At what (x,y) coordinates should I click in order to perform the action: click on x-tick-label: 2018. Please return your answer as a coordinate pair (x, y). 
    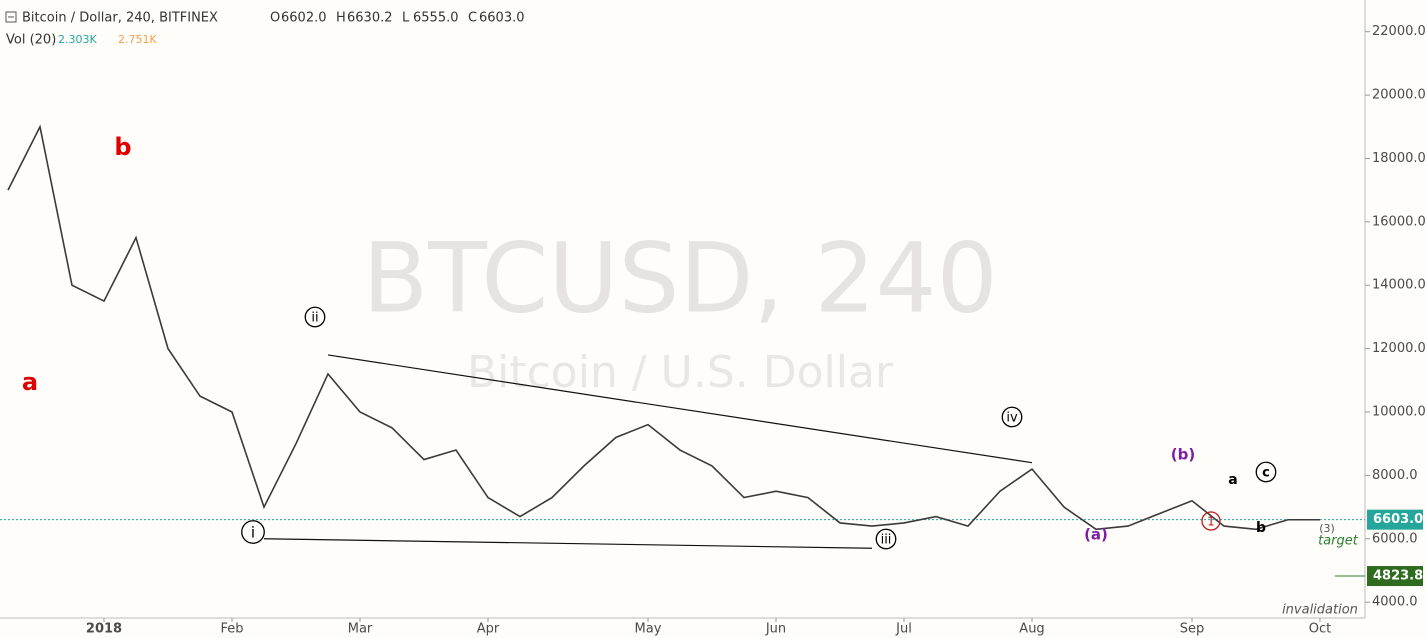
    Looking at the image, I should click on (104, 629).